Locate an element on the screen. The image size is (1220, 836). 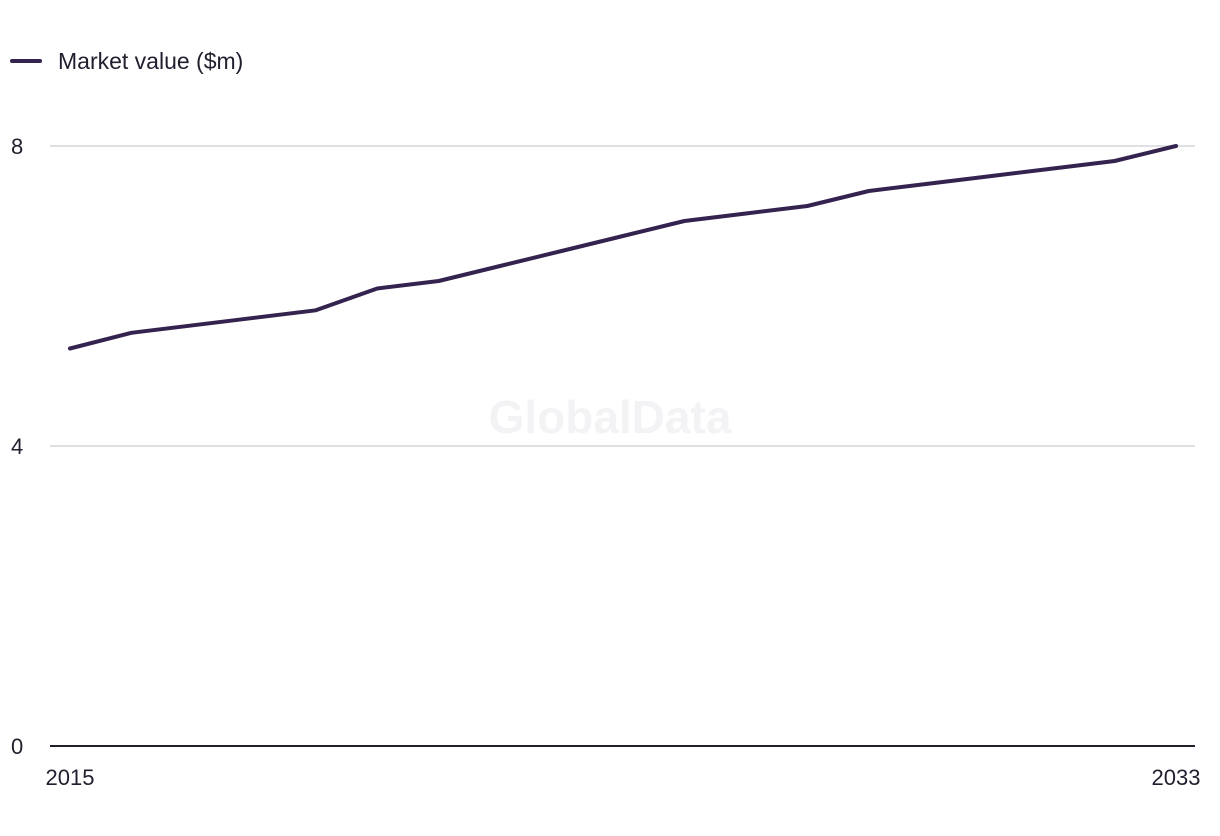
data-point-2033 is located at coordinates (1176, 146).